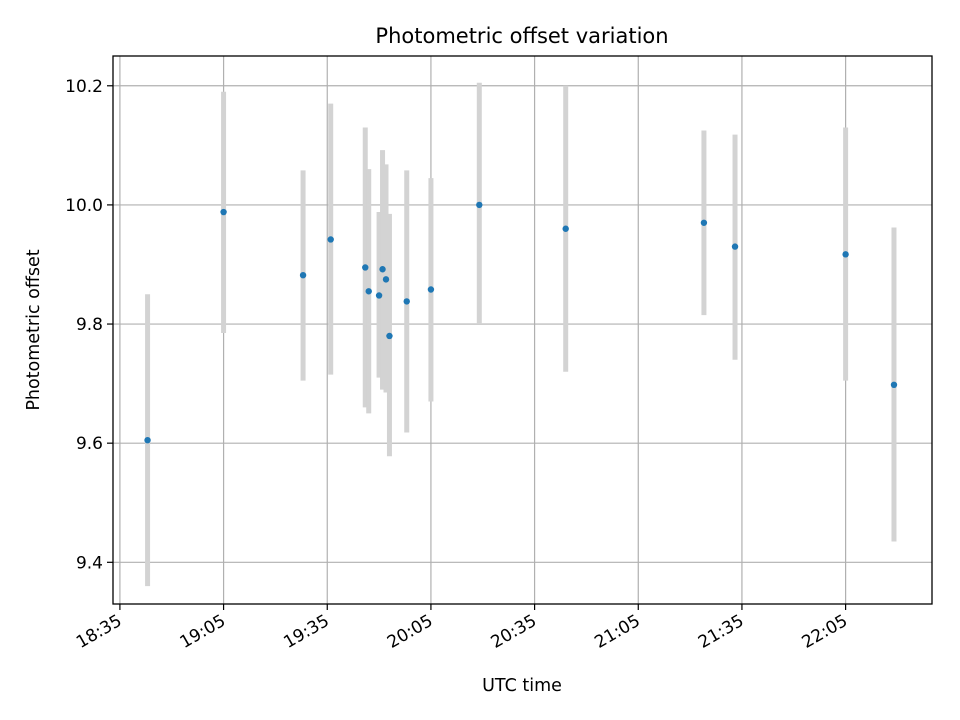 This screenshot has height=720, width=960. Describe the element at coordinates (89, 444) in the screenshot. I see `y-tick-label: 9.6` at that location.